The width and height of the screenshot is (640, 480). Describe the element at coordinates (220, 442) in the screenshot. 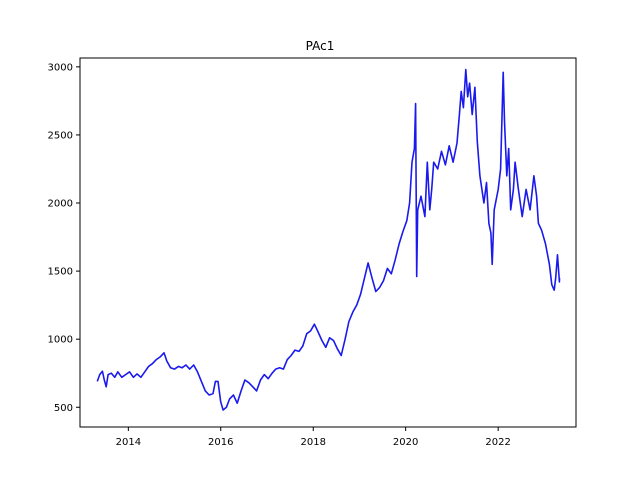

I see `x-tick-label: 2016` at that location.